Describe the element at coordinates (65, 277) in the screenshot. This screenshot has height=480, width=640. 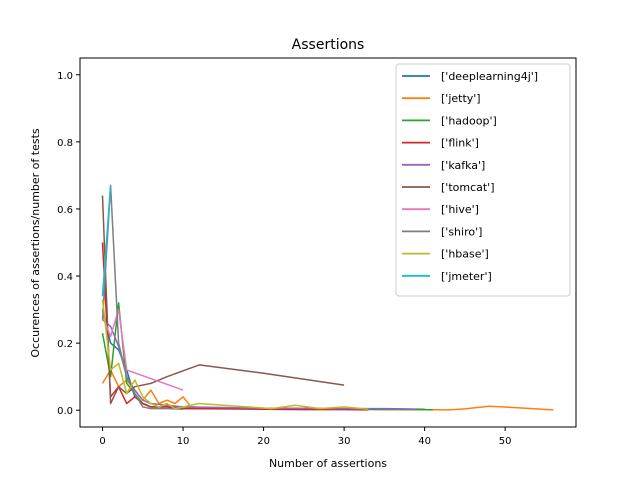
I see `y-tick-label: 0.4` at that location.